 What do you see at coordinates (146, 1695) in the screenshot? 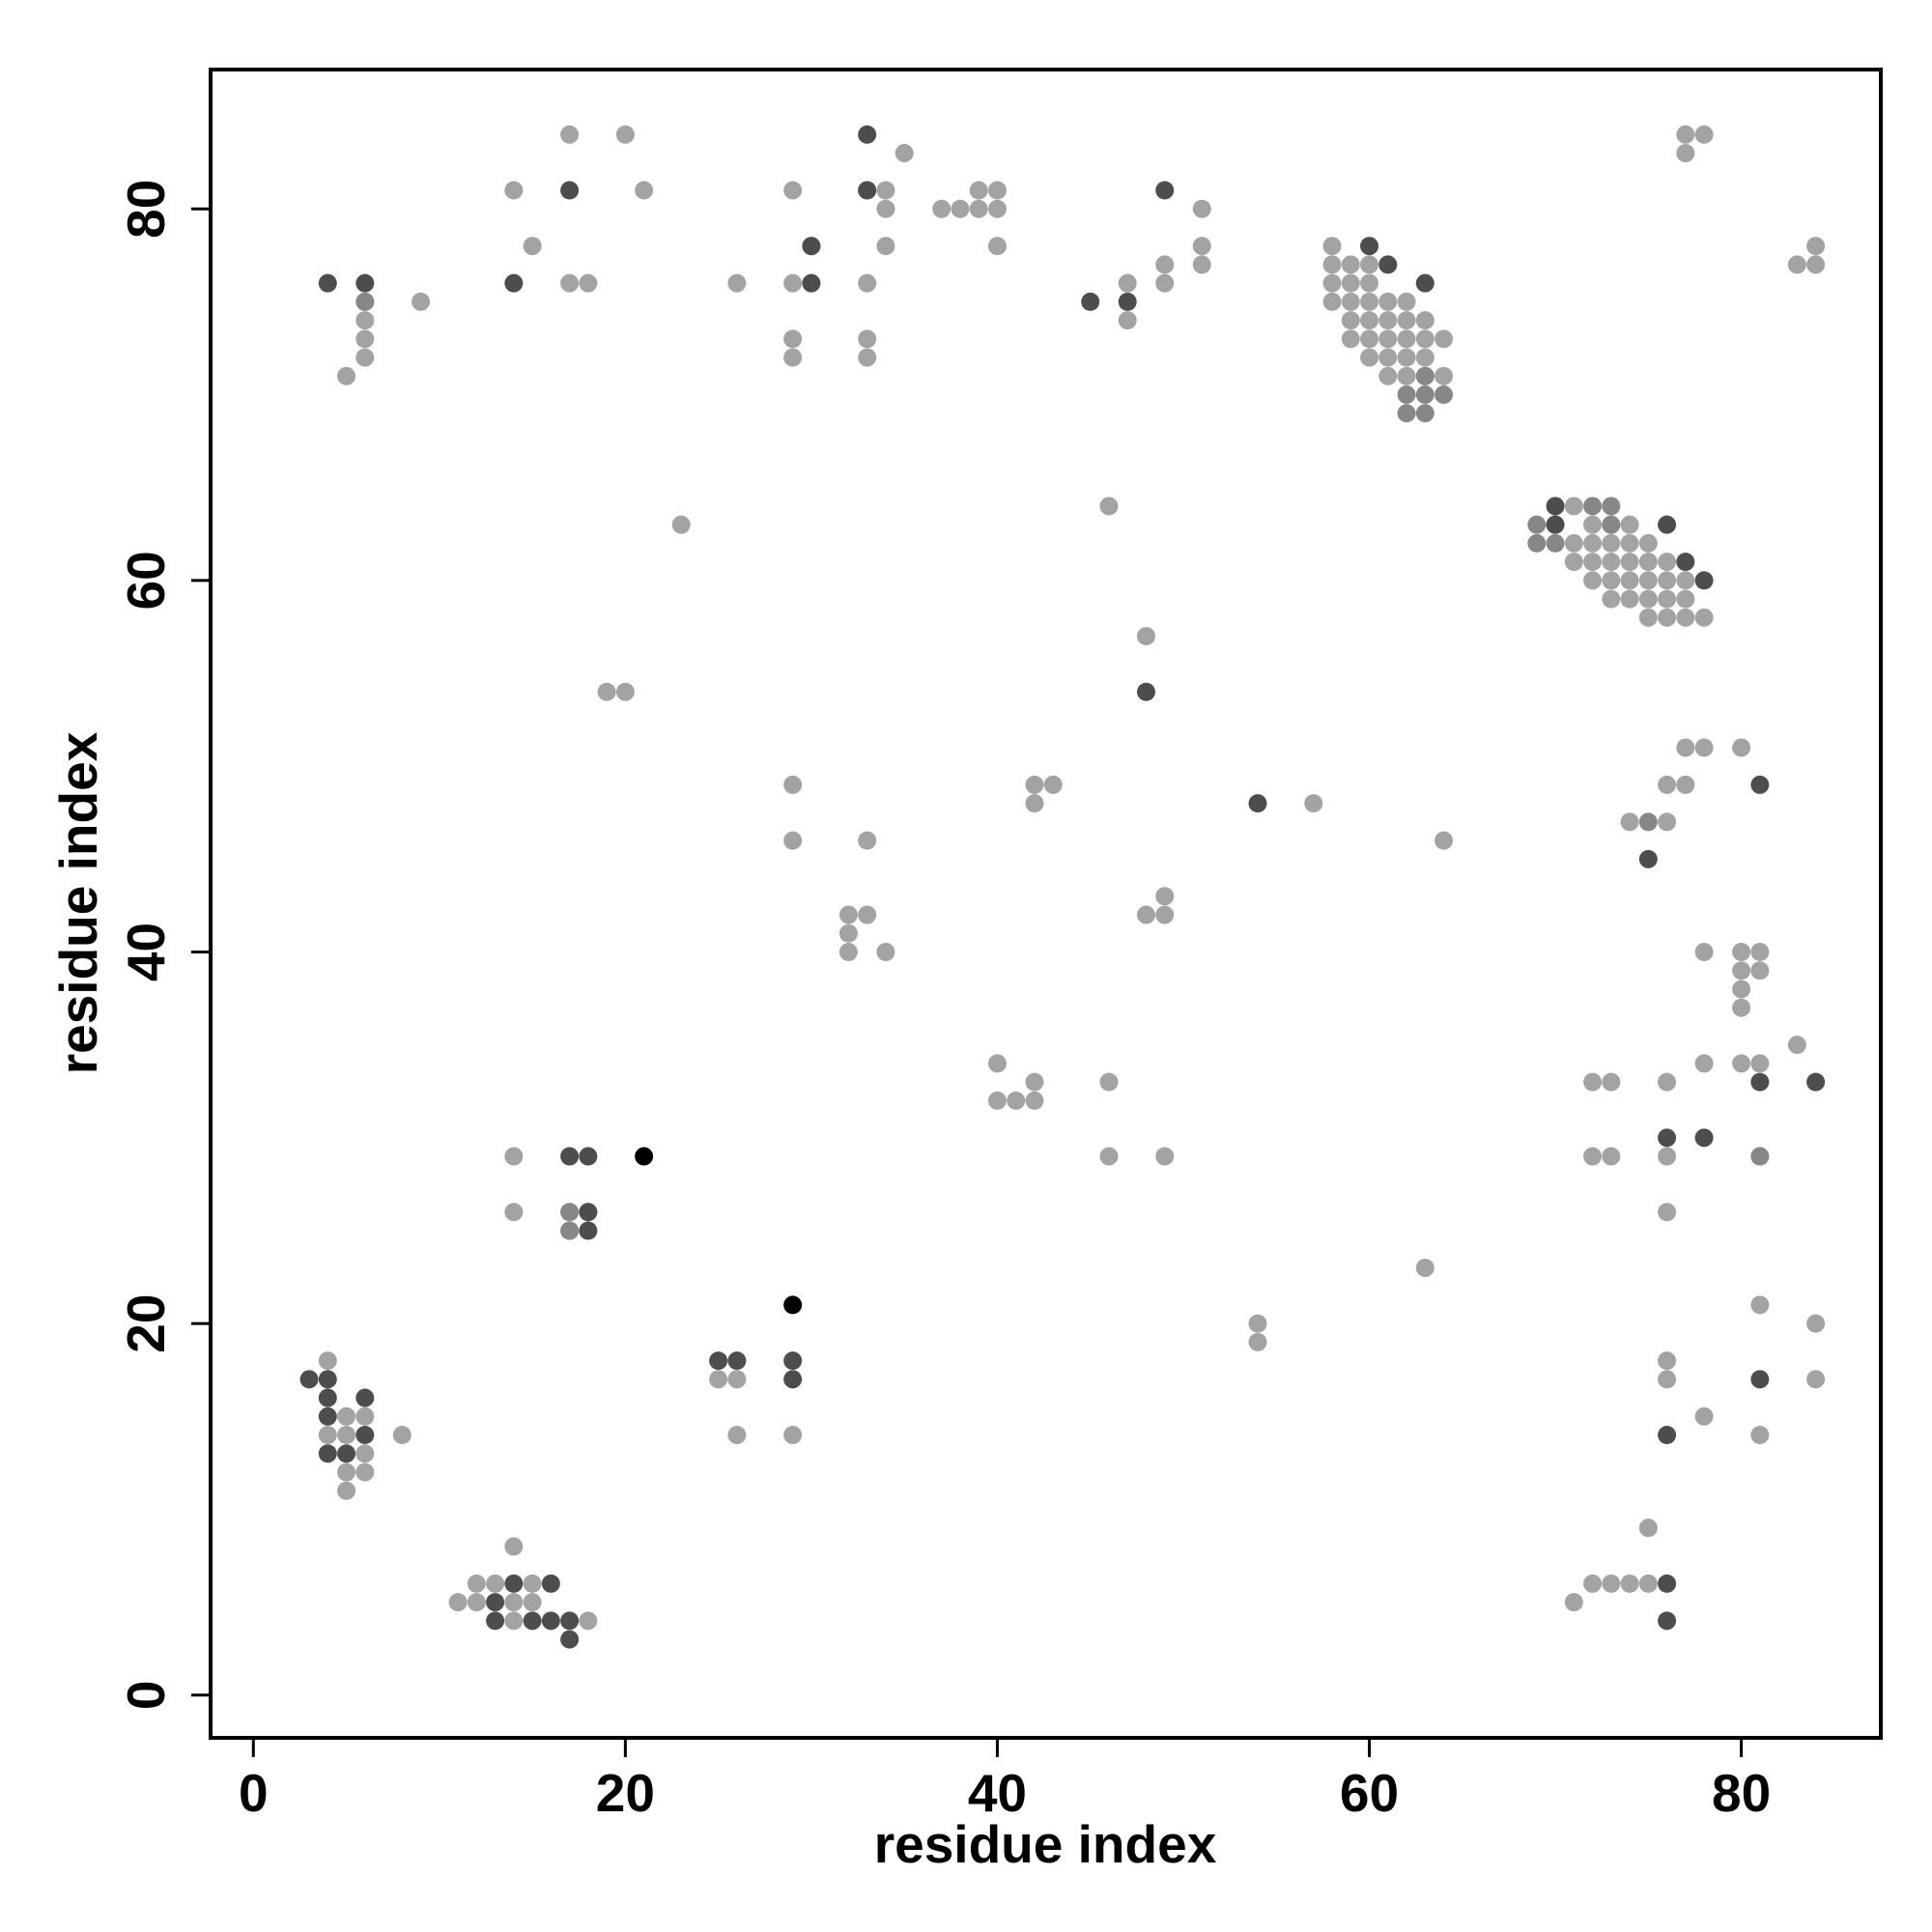
I see `y-tick-label: 0` at bounding box center [146, 1695].